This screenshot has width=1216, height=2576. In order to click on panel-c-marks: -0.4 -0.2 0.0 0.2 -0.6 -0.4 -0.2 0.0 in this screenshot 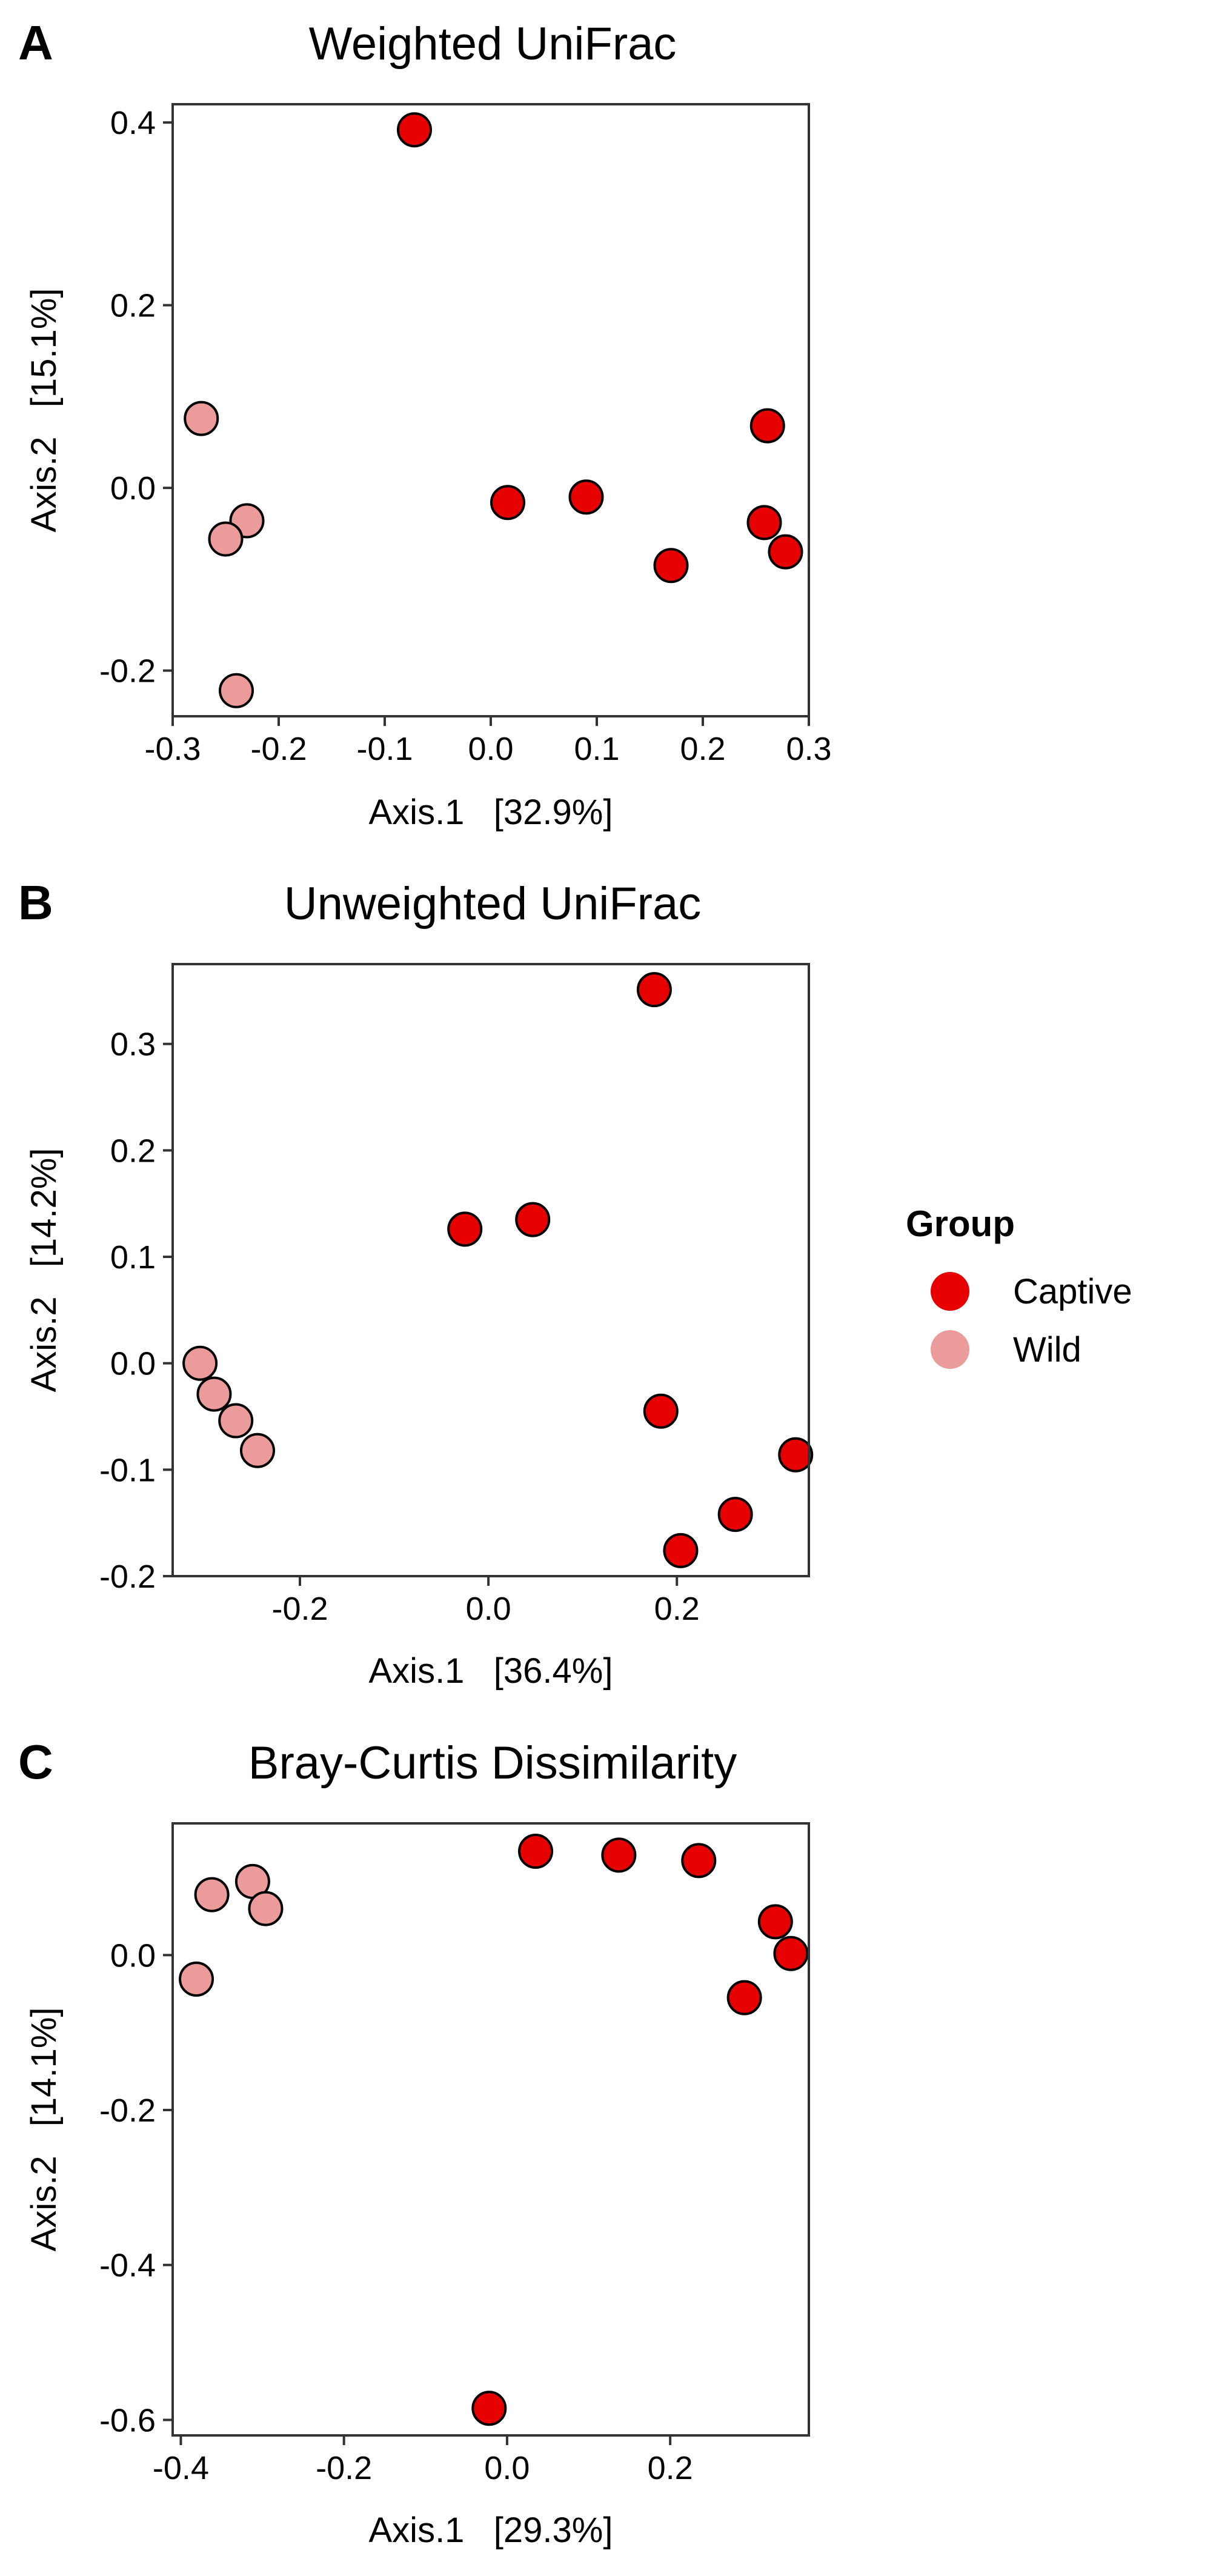, I will do `click(454, 2160)`.